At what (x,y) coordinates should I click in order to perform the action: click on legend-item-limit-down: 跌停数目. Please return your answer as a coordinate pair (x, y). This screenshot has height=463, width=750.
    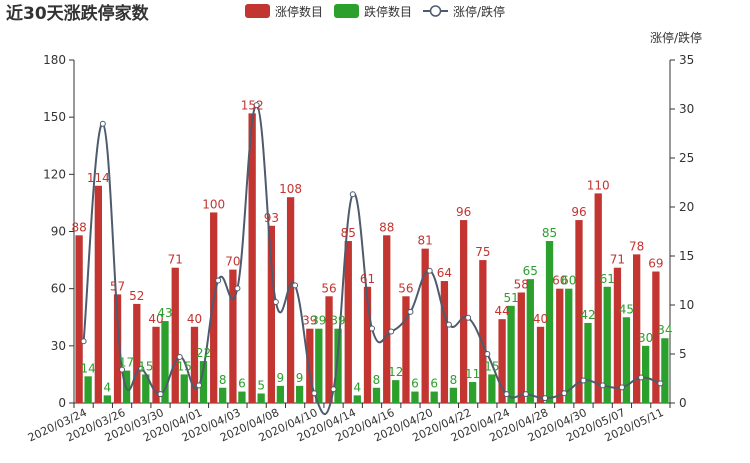
    Looking at the image, I should click on (373, 11).